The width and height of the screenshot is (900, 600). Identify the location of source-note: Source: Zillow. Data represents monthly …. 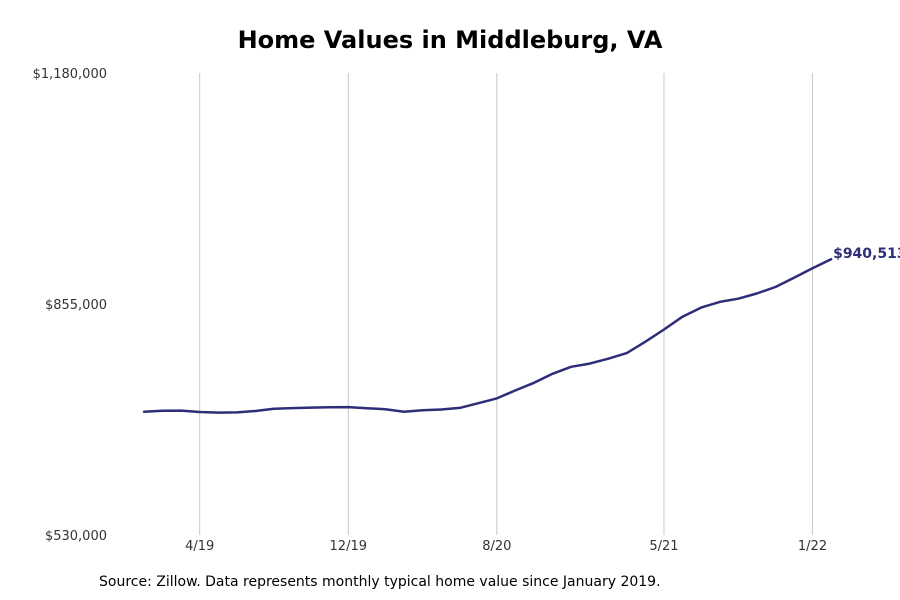
(380, 582).